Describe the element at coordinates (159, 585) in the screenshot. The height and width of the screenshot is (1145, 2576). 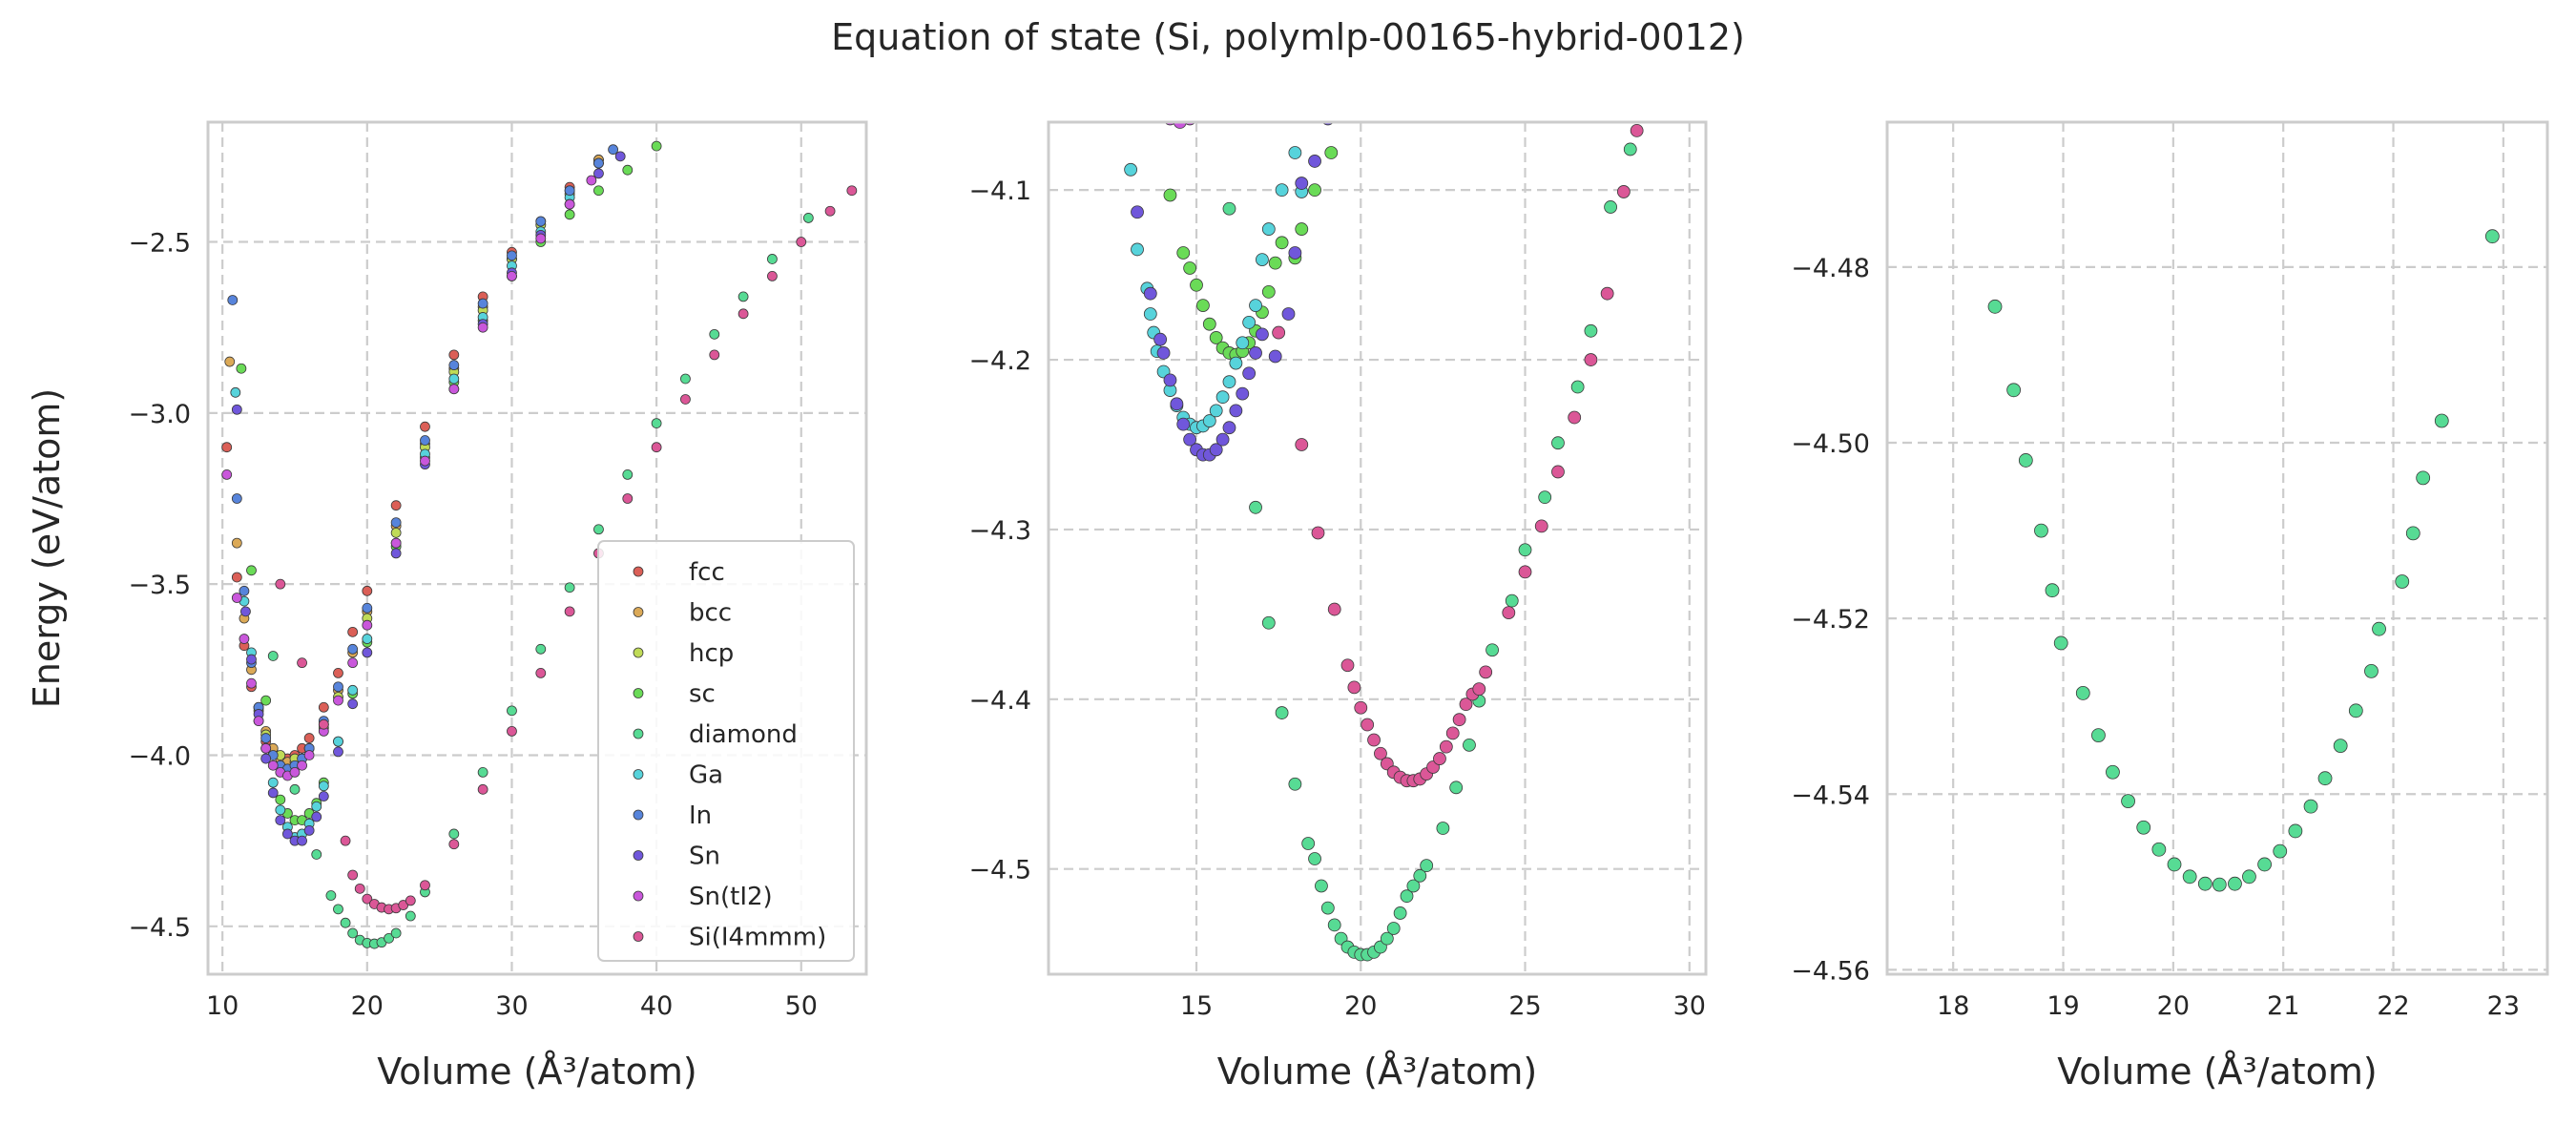
I see `y-tick-label: −3.5` at that location.